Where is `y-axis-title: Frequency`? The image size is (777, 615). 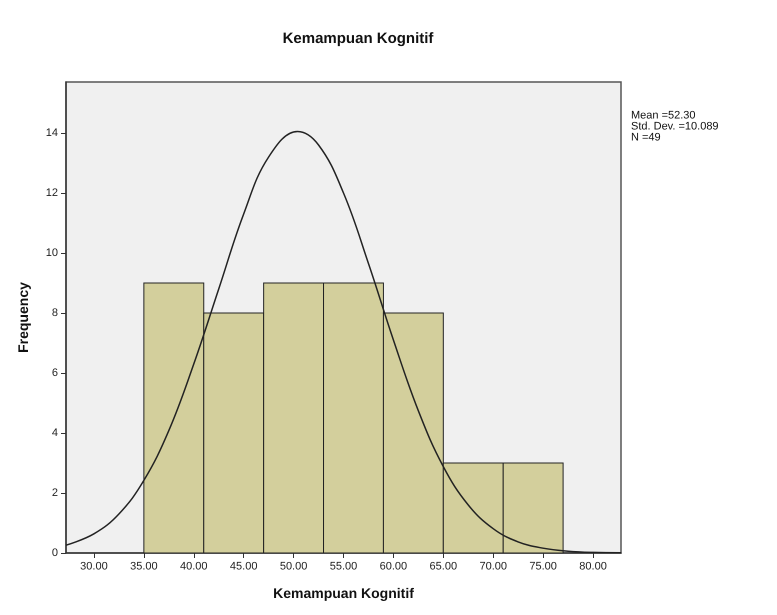
y-axis-title: Frequency is located at coordinates (23, 317).